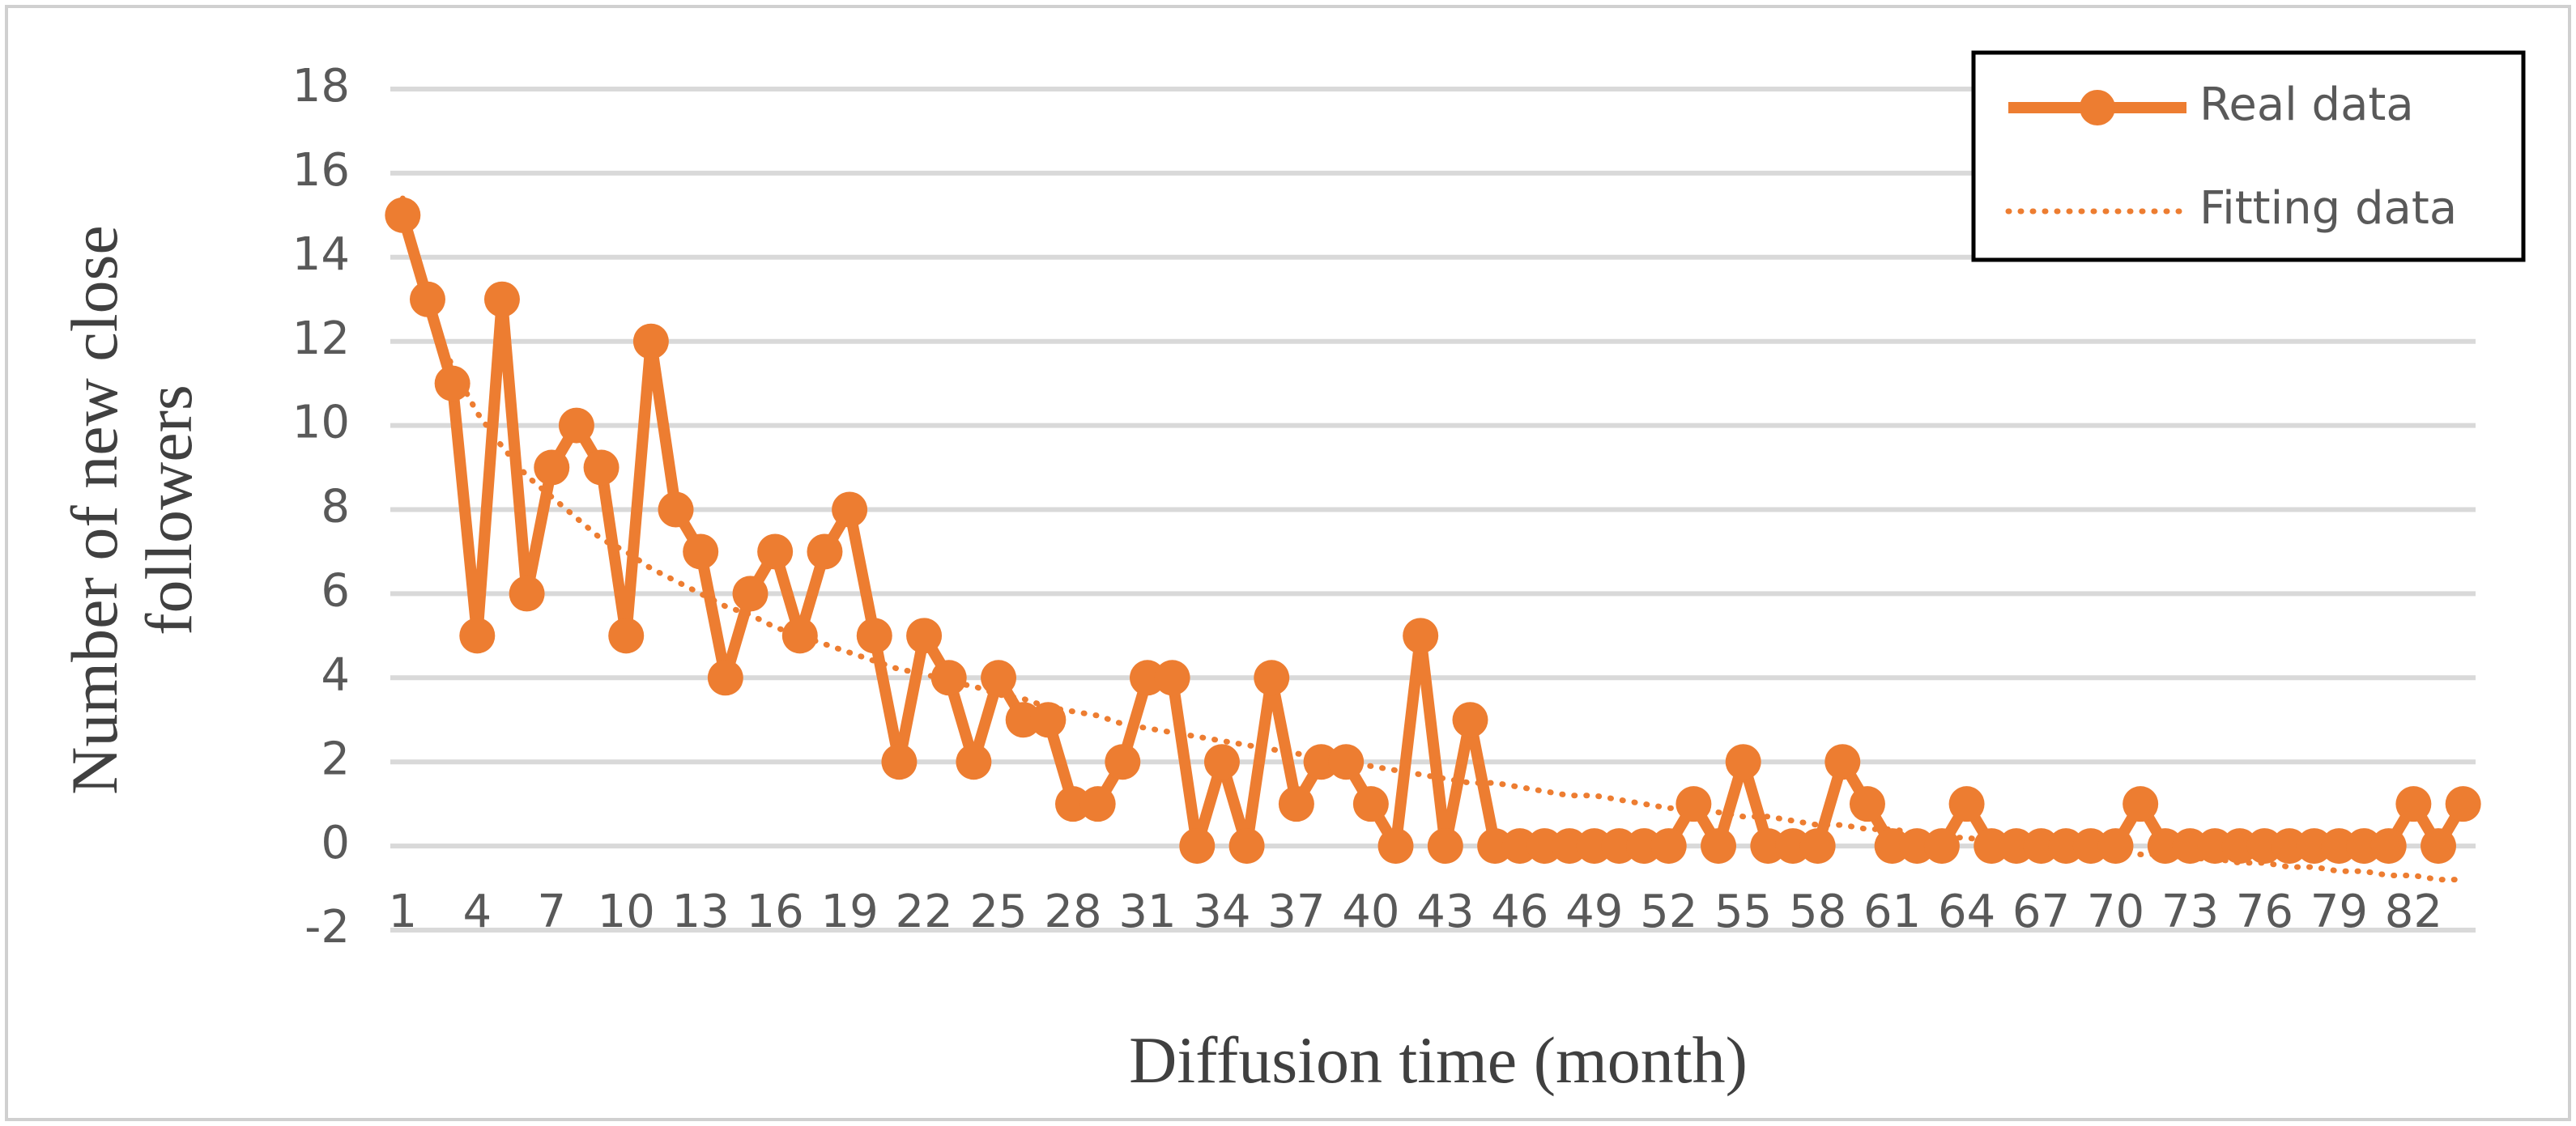 The height and width of the screenshot is (1126, 2576). I want to click on x-tick-label: 73, so click(2190, 912).